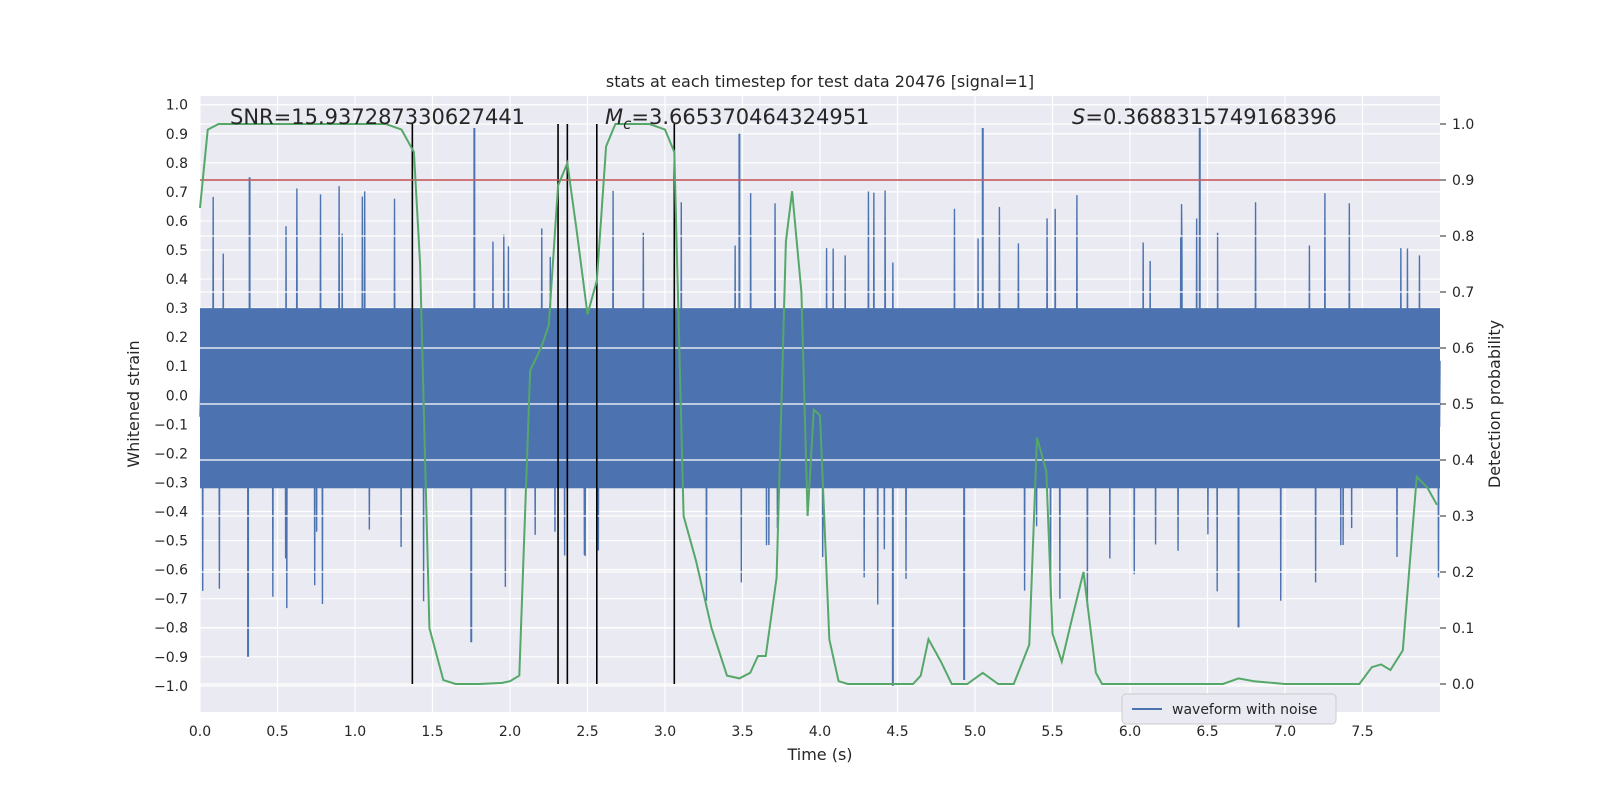 The height and width of the screenshot is (800, 1600). Describe the element at coordinates (1494, 404) in the screenshot. I see `y-right-axis-label: Detection probability` at that location.